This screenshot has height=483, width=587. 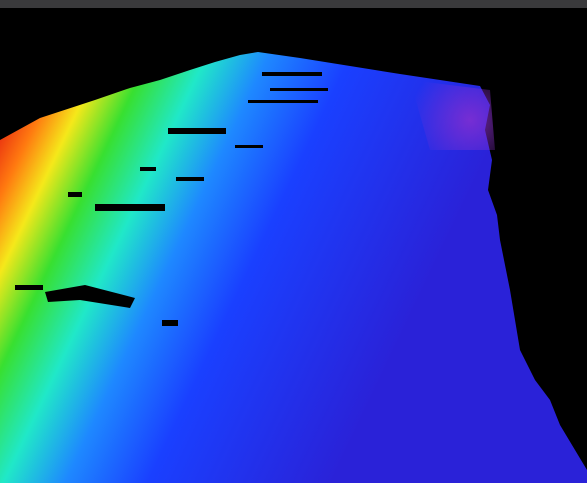 What do you see at coordinates (452, 115) in the screenshot?
I see `depth-haze` at bounding box center [452, 115].